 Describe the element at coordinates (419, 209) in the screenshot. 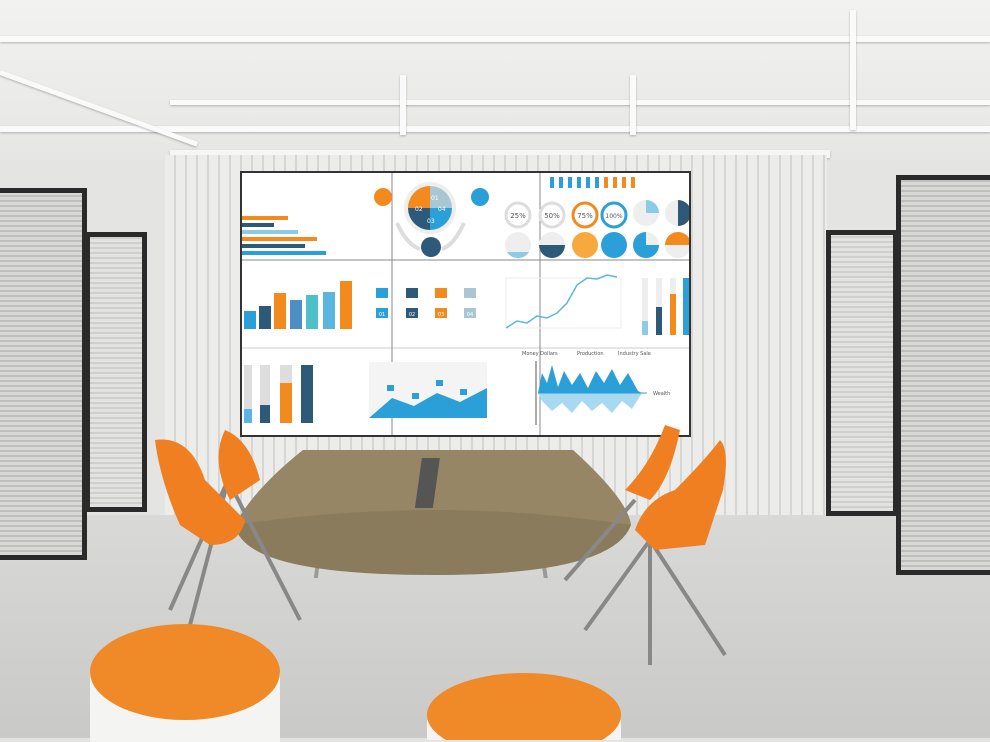

I see `pie-label: 02` at that location.